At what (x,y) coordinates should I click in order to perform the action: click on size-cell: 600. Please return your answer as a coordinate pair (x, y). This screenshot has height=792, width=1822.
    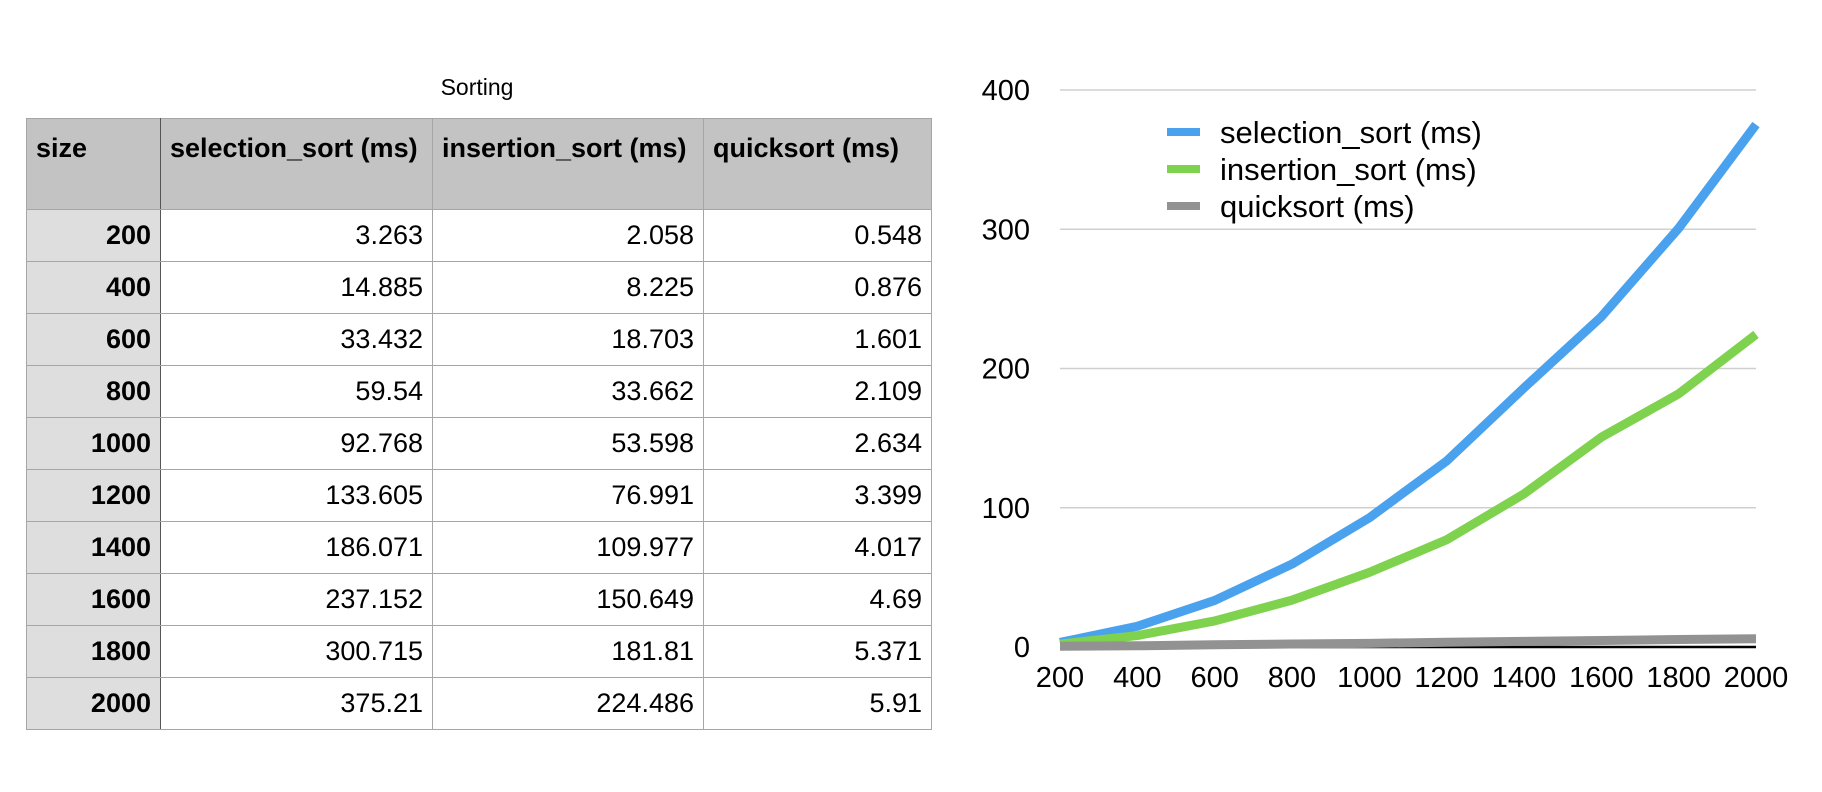
    Looking at the image, I should click on (93, 339).